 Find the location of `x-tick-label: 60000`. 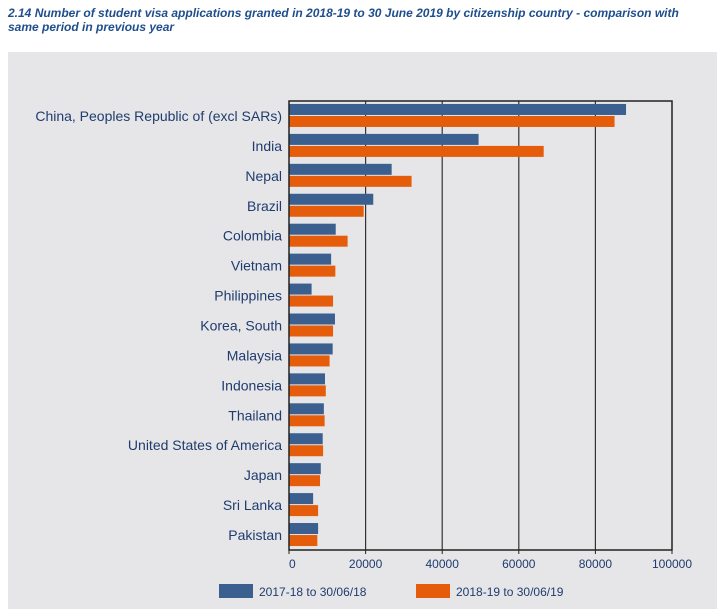

x-tick-label: 60000 is located at coordinates (519, 564).